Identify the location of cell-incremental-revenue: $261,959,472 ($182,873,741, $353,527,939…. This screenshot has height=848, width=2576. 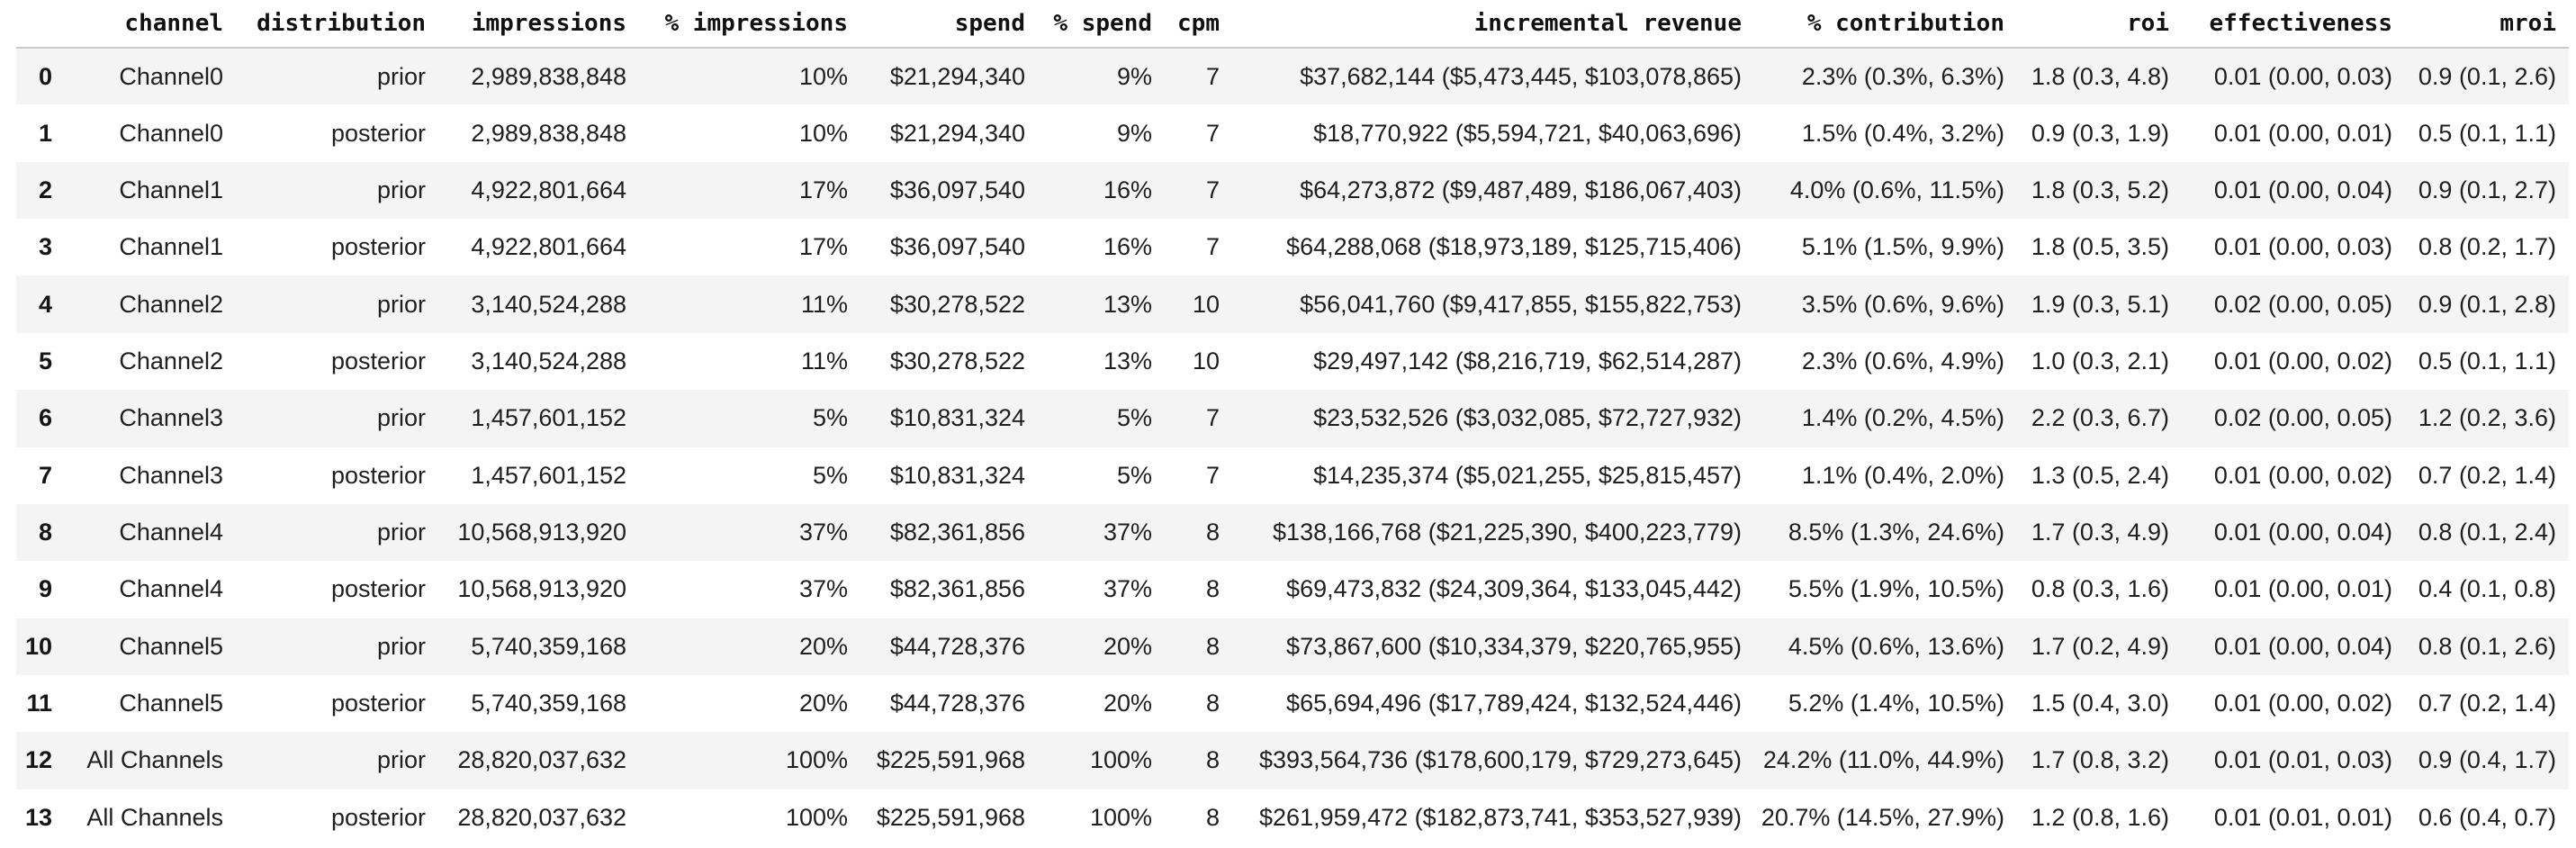
(1500, 817).